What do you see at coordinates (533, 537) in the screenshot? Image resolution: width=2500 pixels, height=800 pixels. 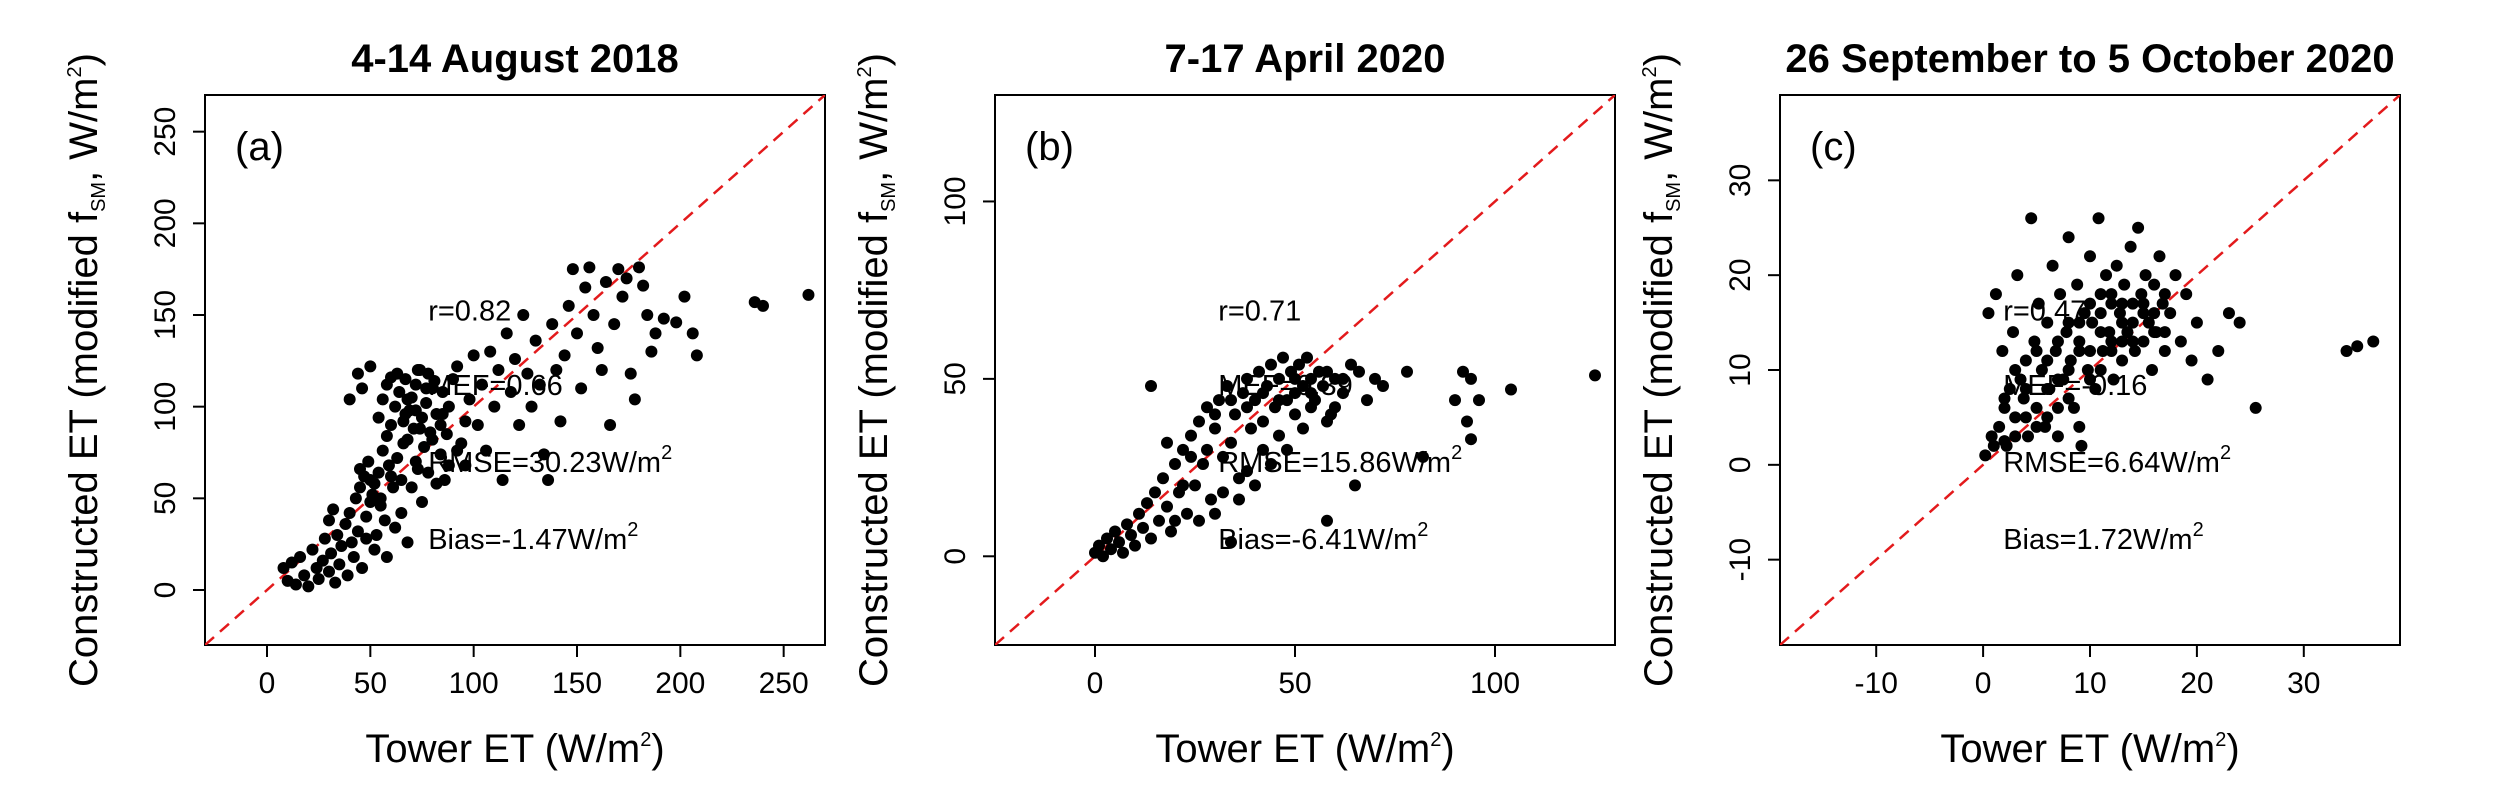 I see `stat-bias: Bias=-1.47W/m2` at bounding box center [533, 537].